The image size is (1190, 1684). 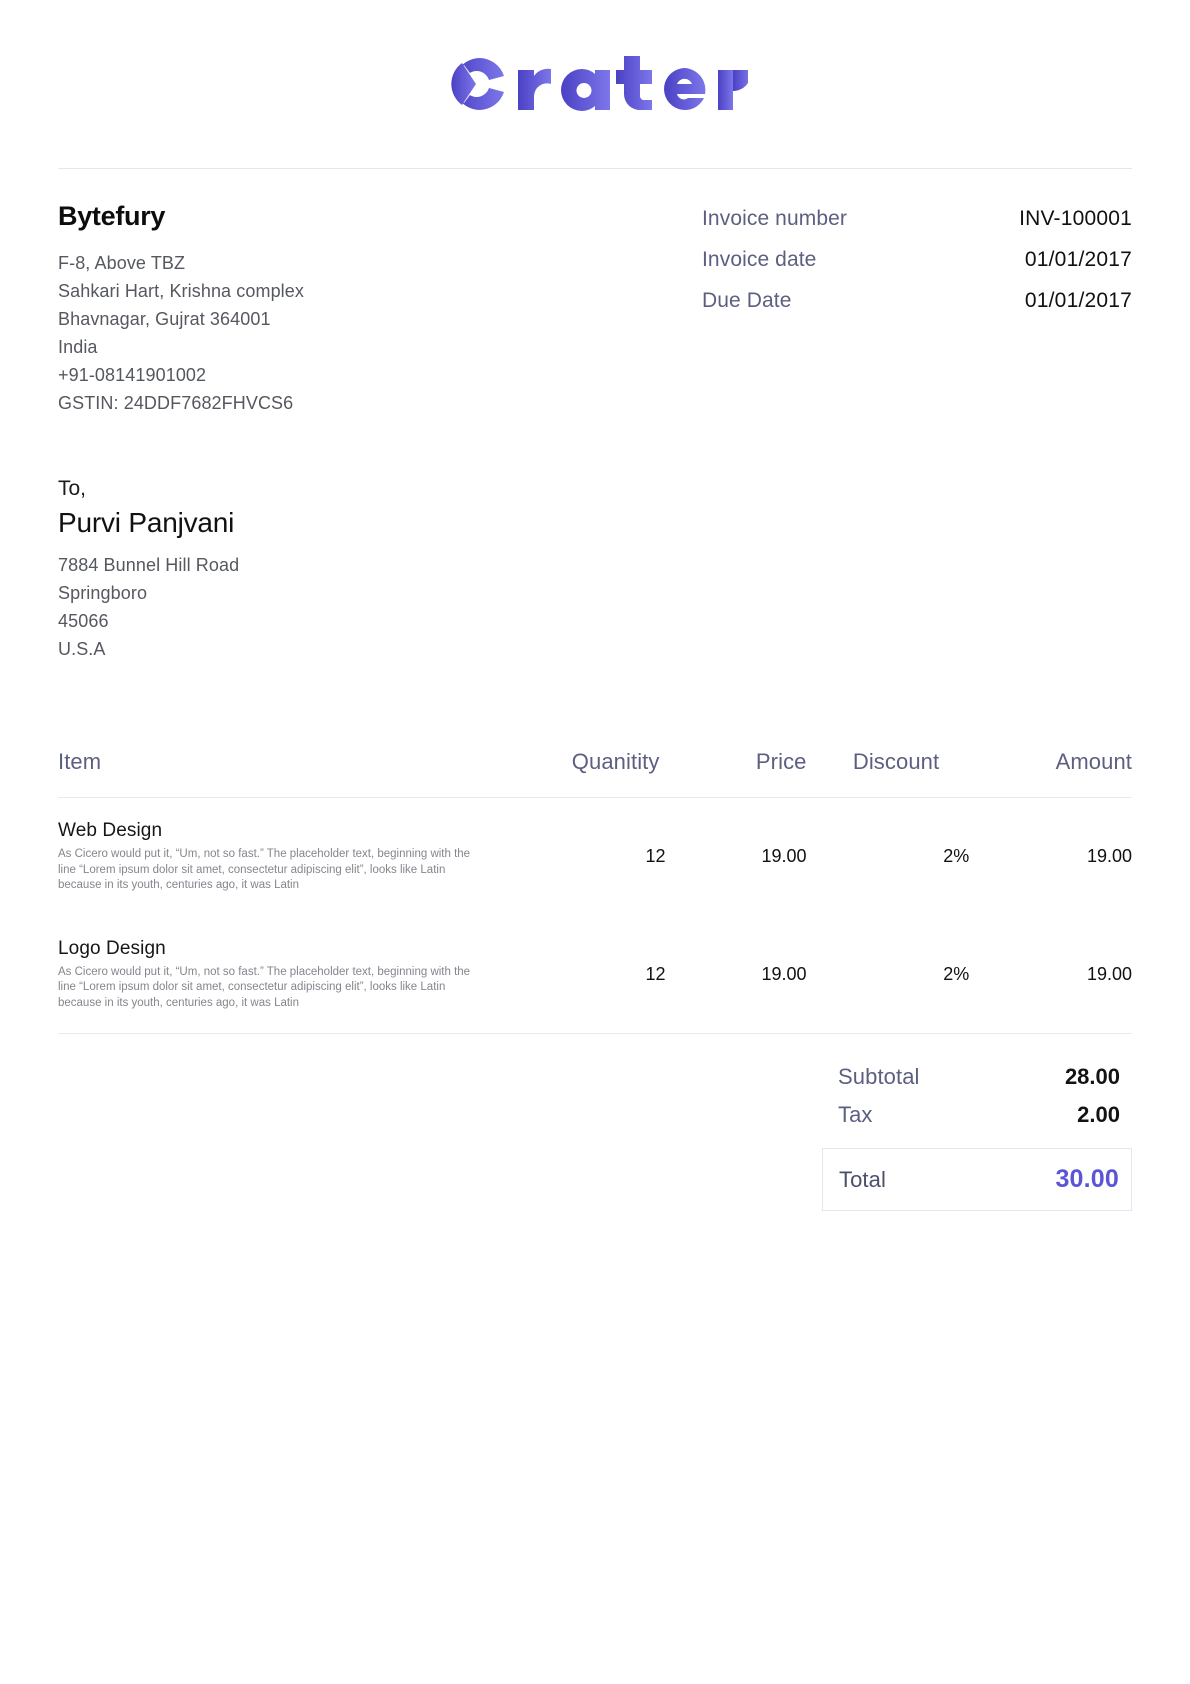 What do you see at coordinates (1092, 1076) in the screenshot?
I see `subtotal-value: 28.00` at bounding box center [1092, 1076].